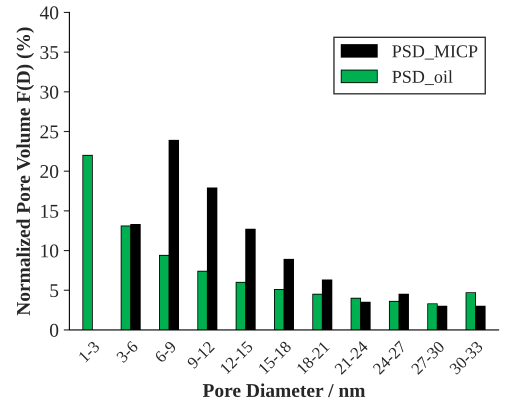 The width and height of the screenshot is (514, 415). I want to click on y-tick-label: 5, so click(54, 291).